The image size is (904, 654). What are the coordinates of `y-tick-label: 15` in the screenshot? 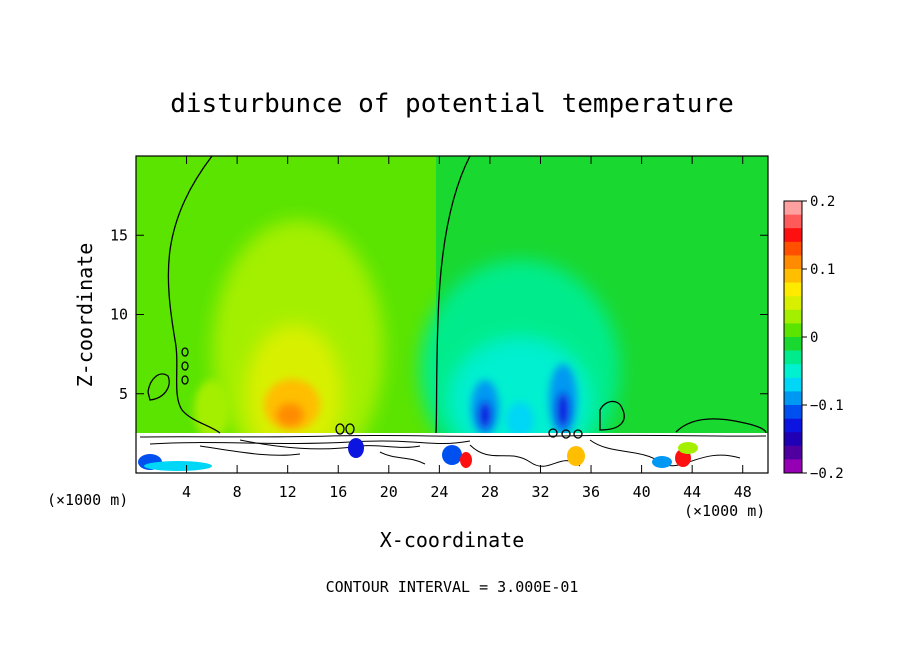 It's located at (119, 235).